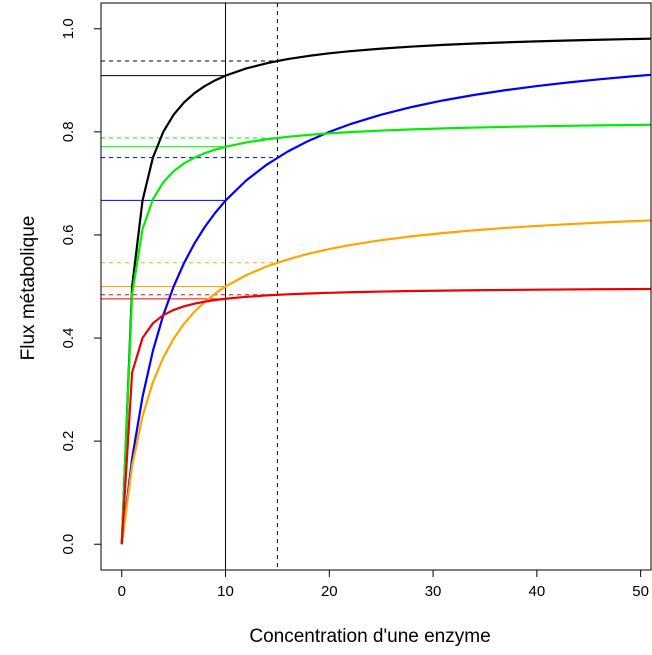 The height and width of the screenshot is (655, 652). Describe the element at coordinates (68, 338) in the screenshot. I see `y-tick-label: 0.4` at that location.